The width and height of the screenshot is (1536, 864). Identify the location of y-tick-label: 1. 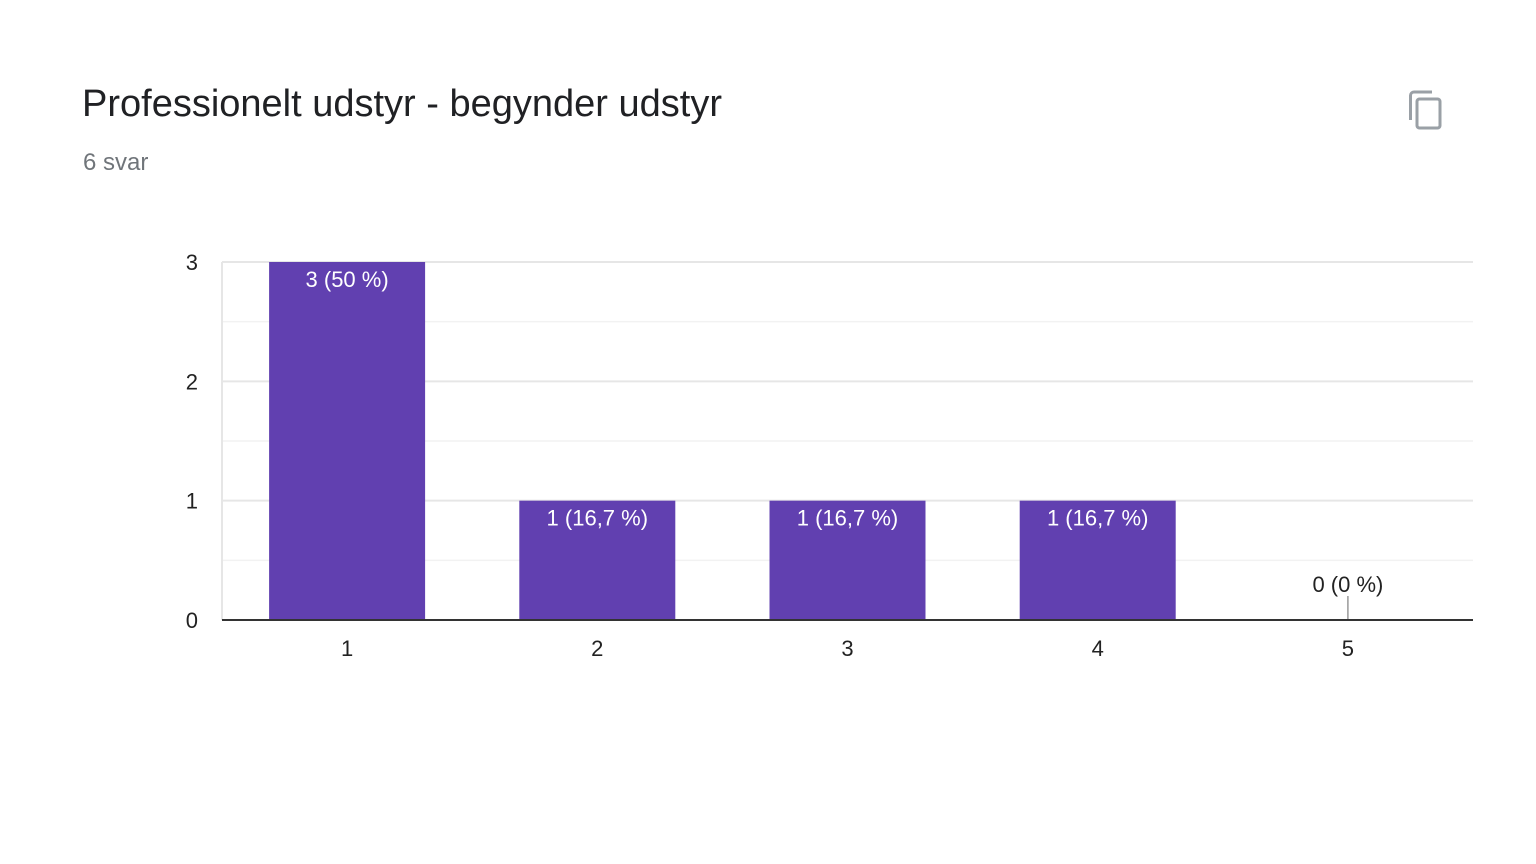
(192, 501).